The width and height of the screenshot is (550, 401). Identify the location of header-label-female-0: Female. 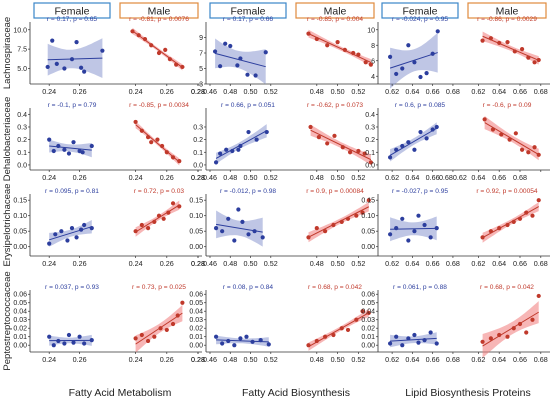
(71, 12).